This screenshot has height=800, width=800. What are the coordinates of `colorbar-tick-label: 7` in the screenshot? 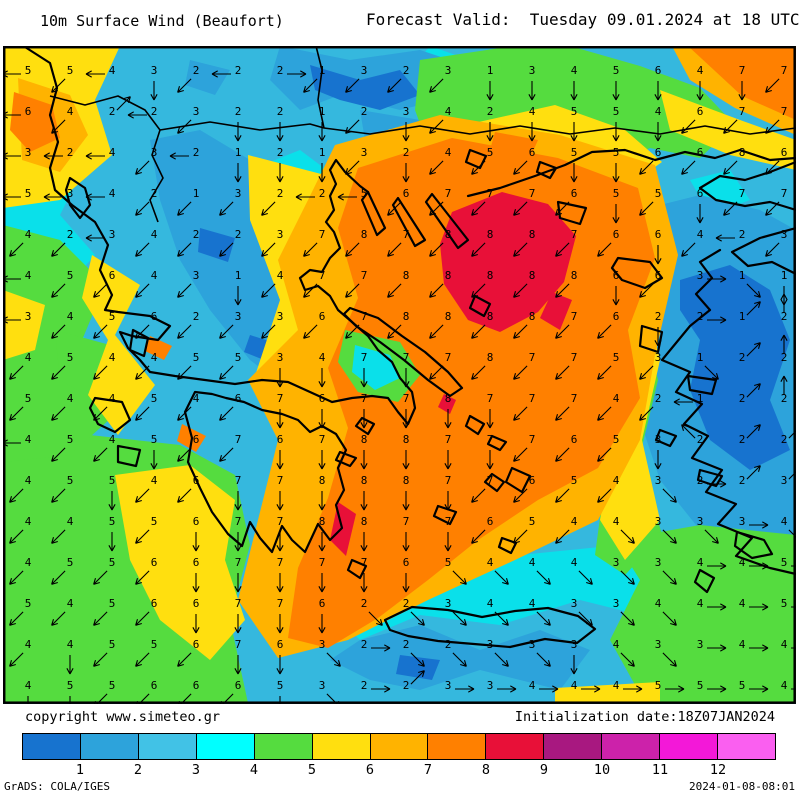 It's located at (428, 770).